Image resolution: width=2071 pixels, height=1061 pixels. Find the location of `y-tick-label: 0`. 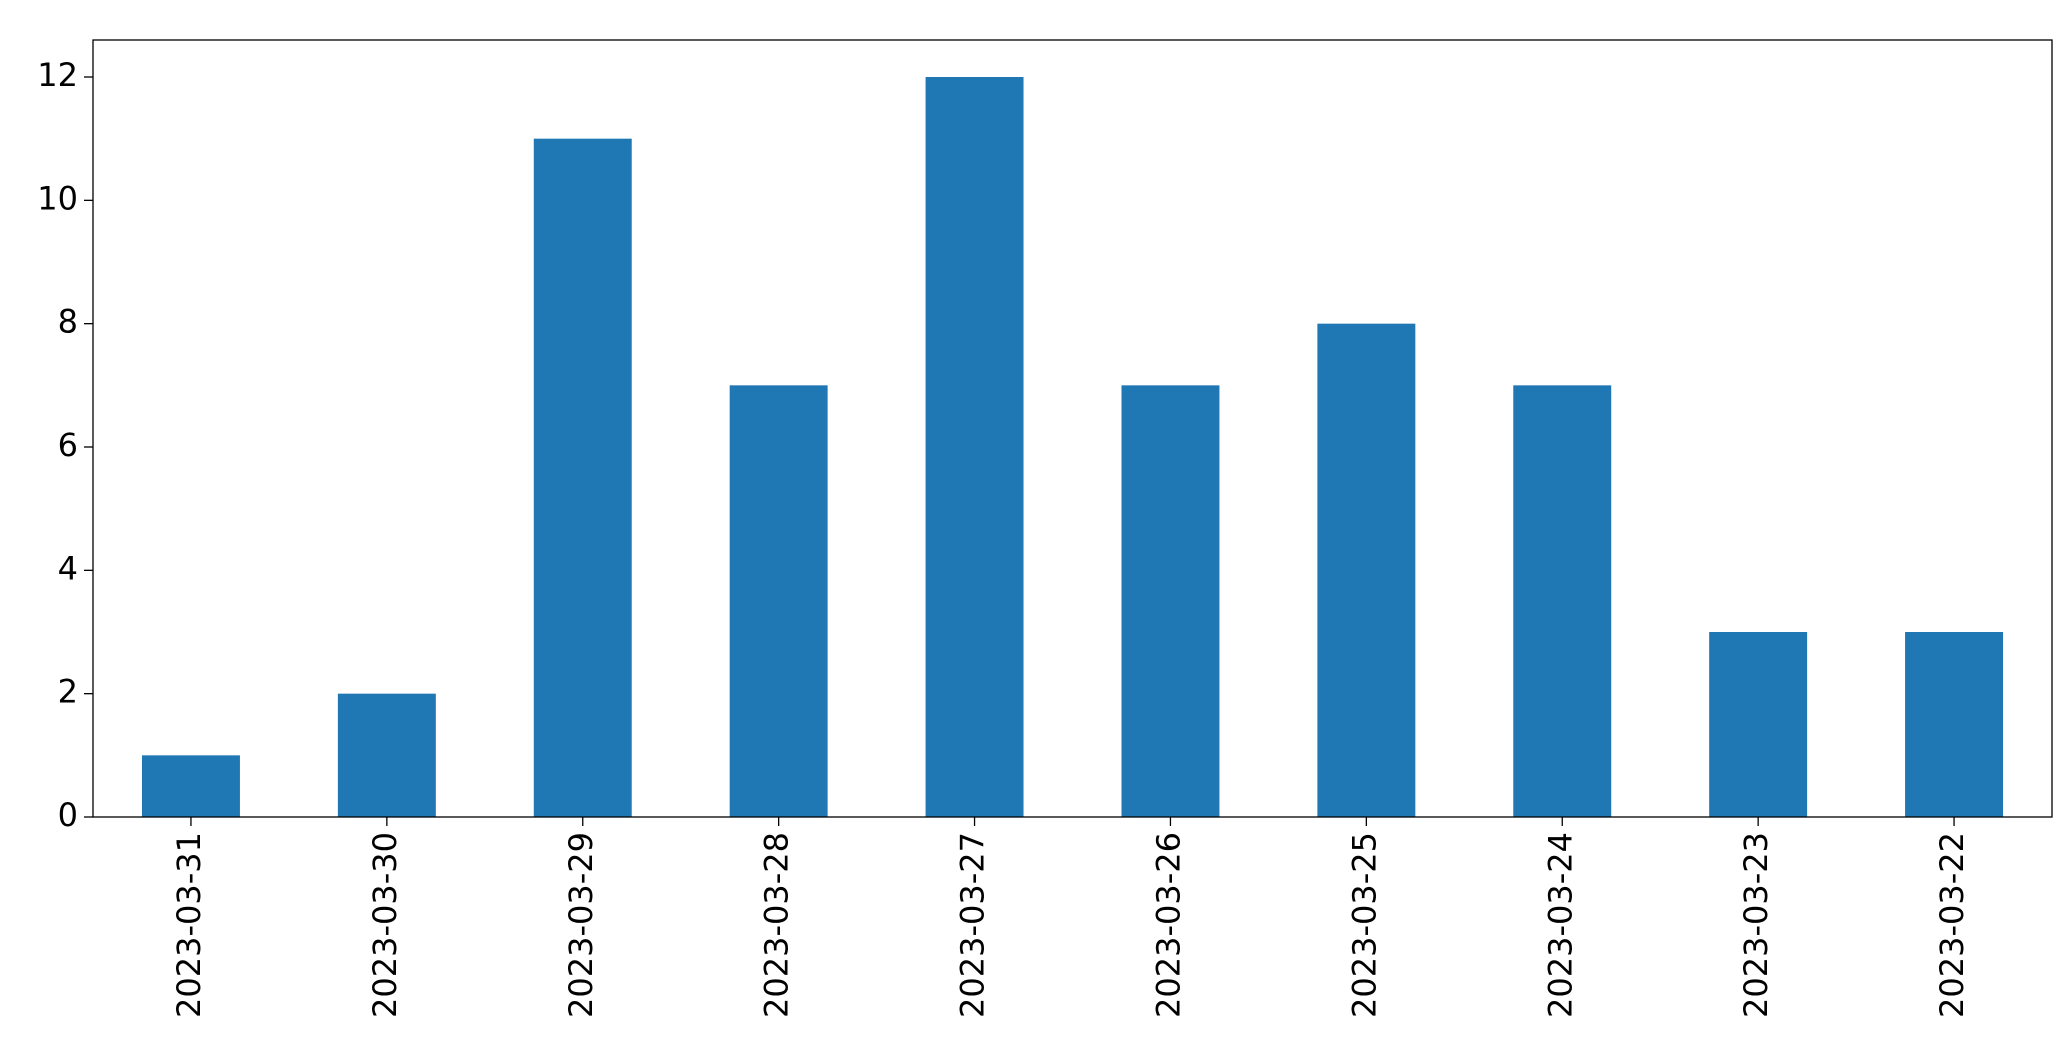

y-tick-label: 0 is located at coordinates (68, 815).